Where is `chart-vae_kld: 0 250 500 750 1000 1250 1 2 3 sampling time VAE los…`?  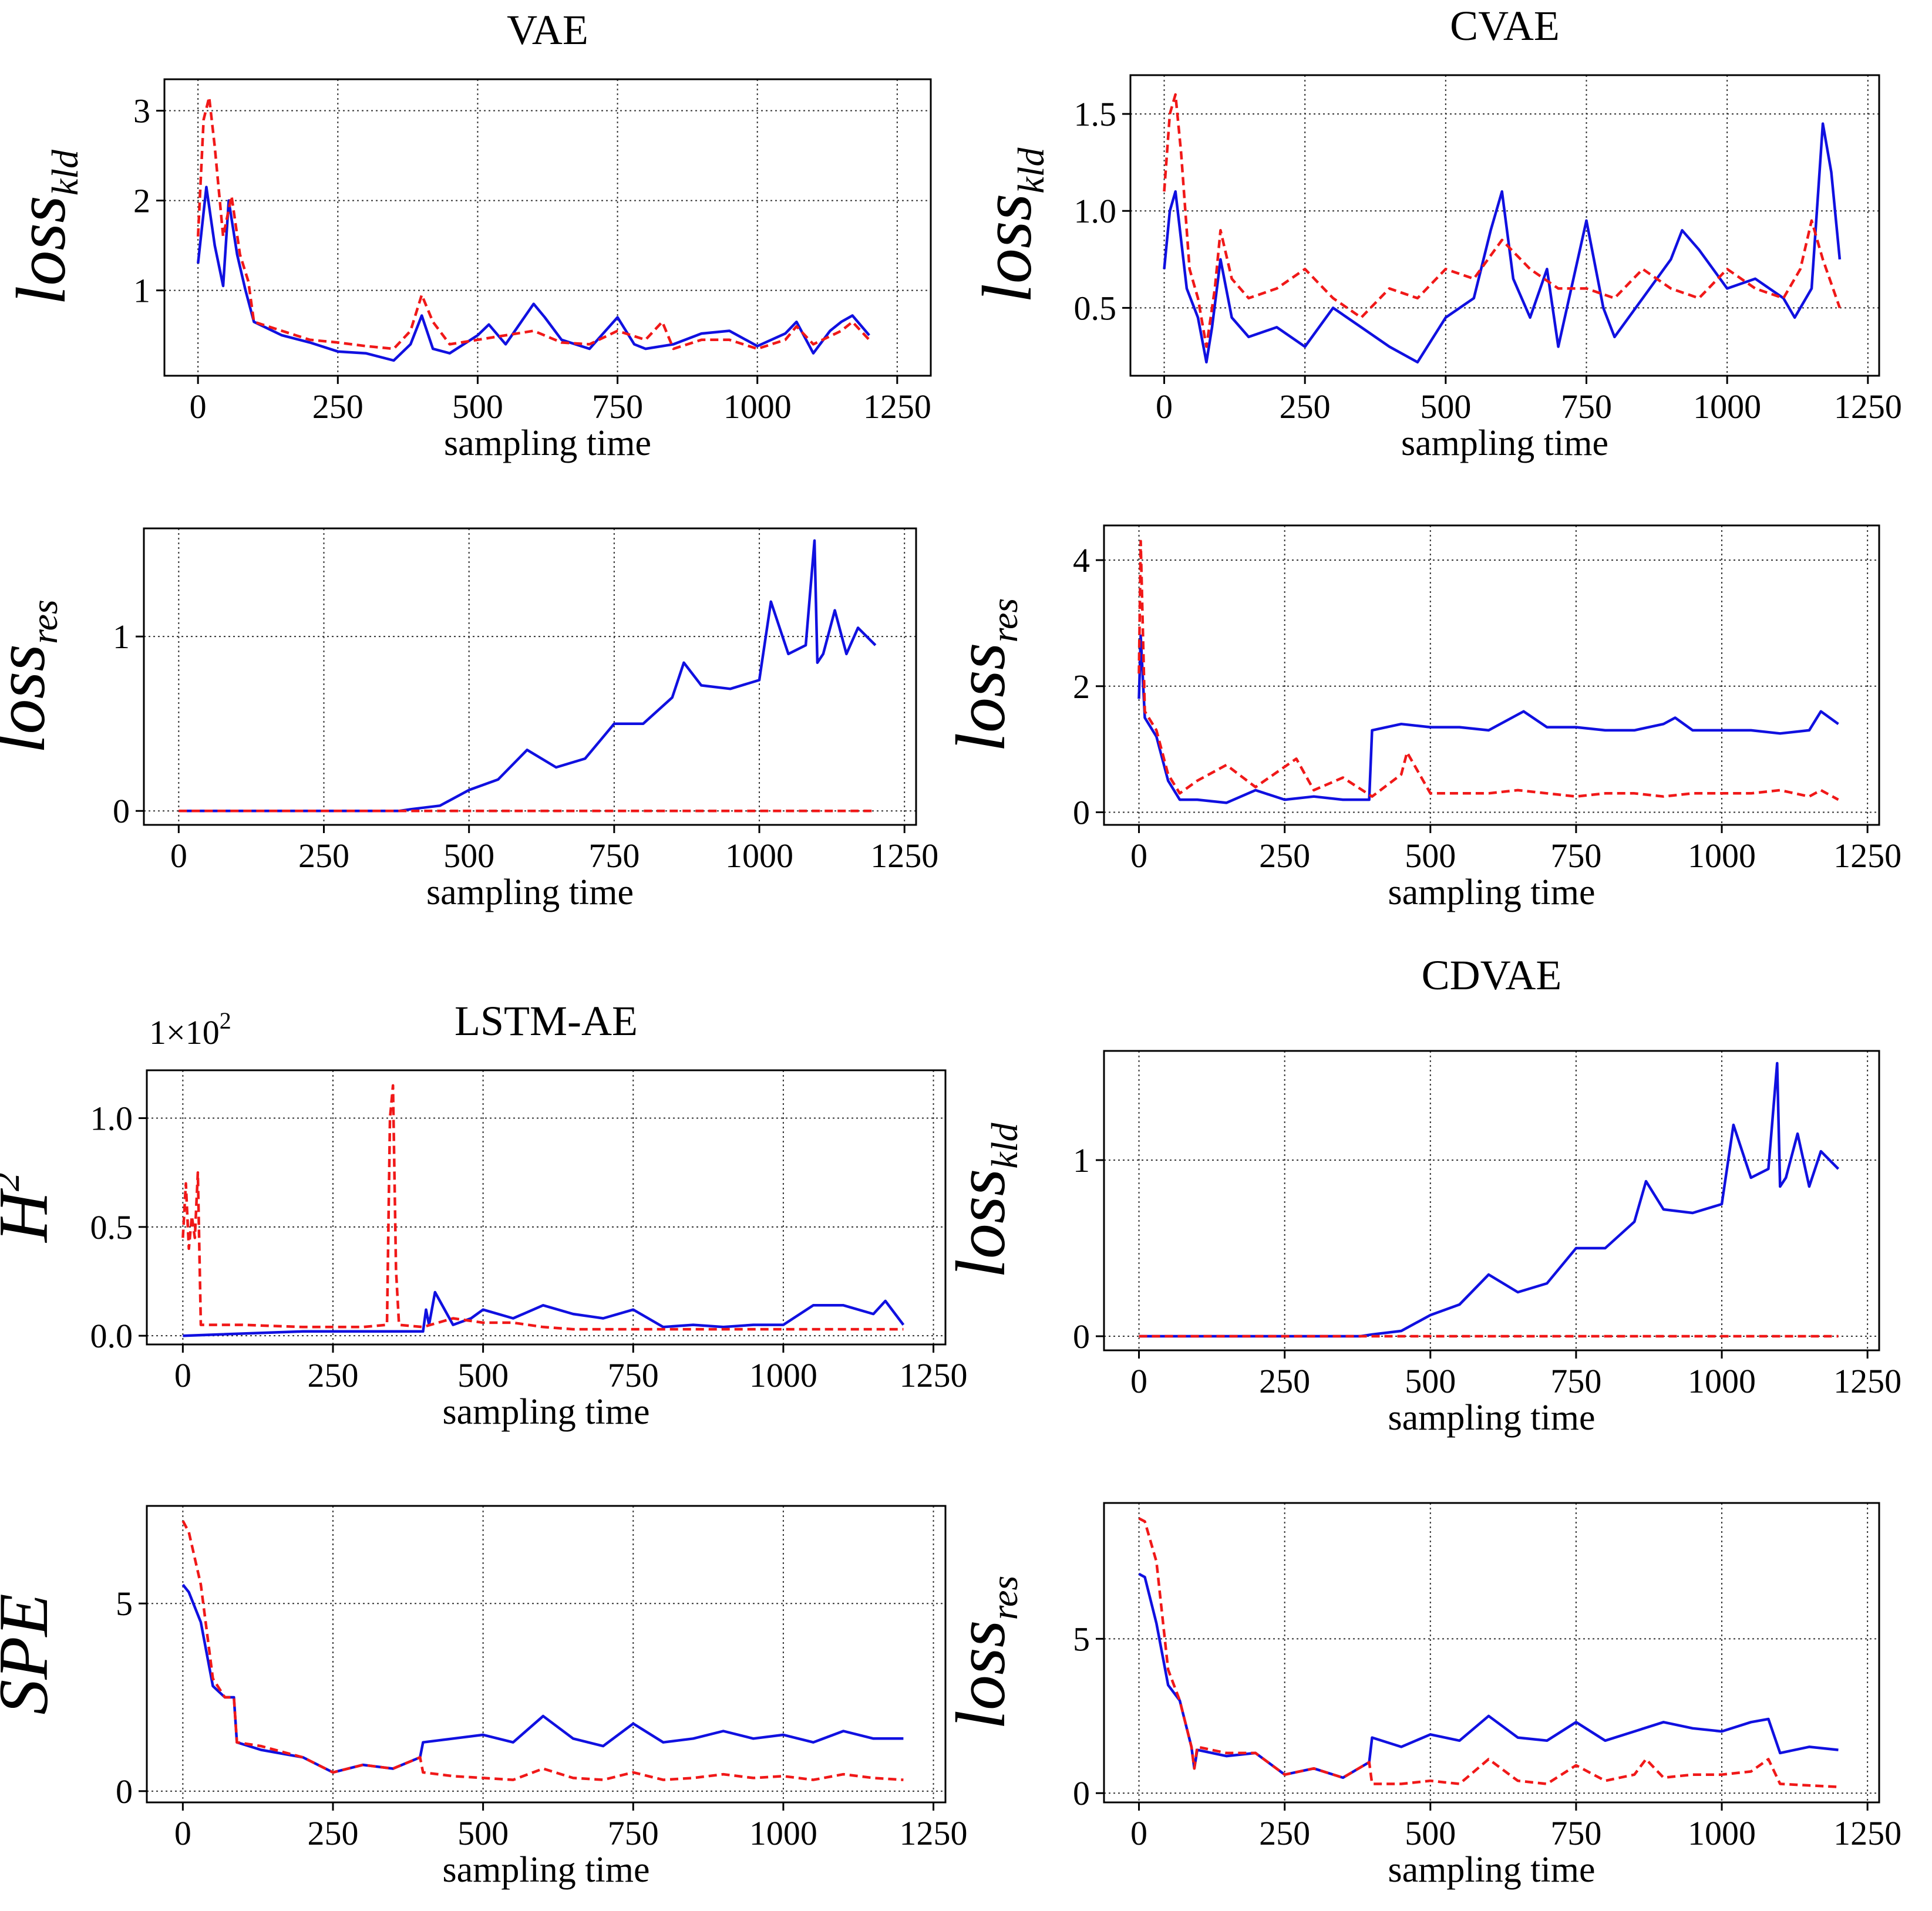 chart-vae_kld: 0 250 500 750 1000 1250 1 2 3 sampling time VAE los… is located at coordinates (467, 234).